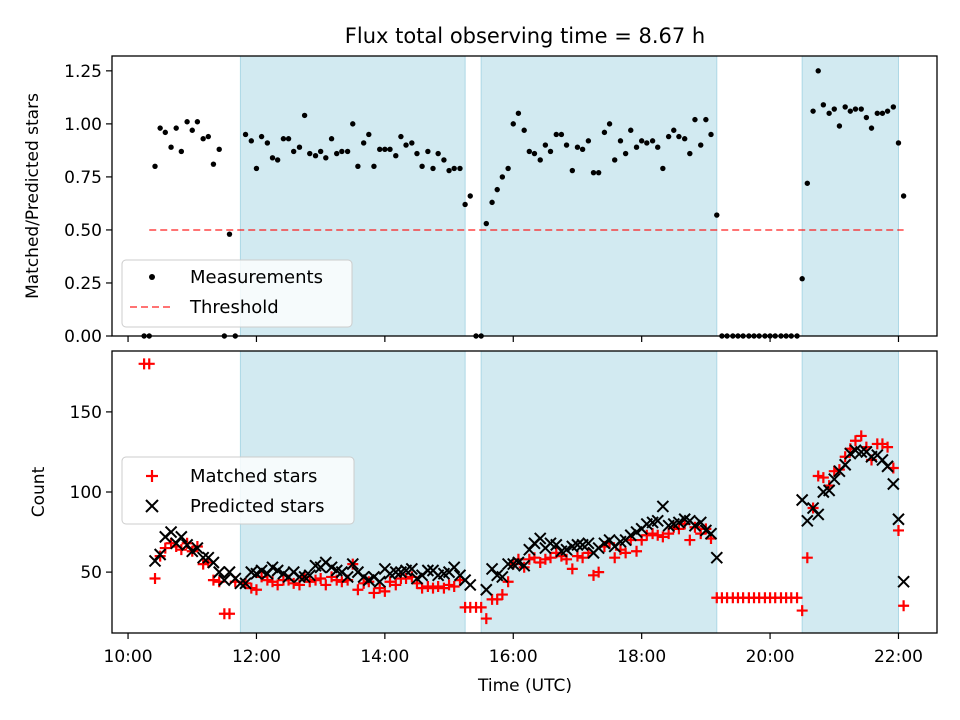 This screenshot has height=720, width=960. I want to click on ratio-y-axis-label: Matched/Predicted stars, so click(33, 196).